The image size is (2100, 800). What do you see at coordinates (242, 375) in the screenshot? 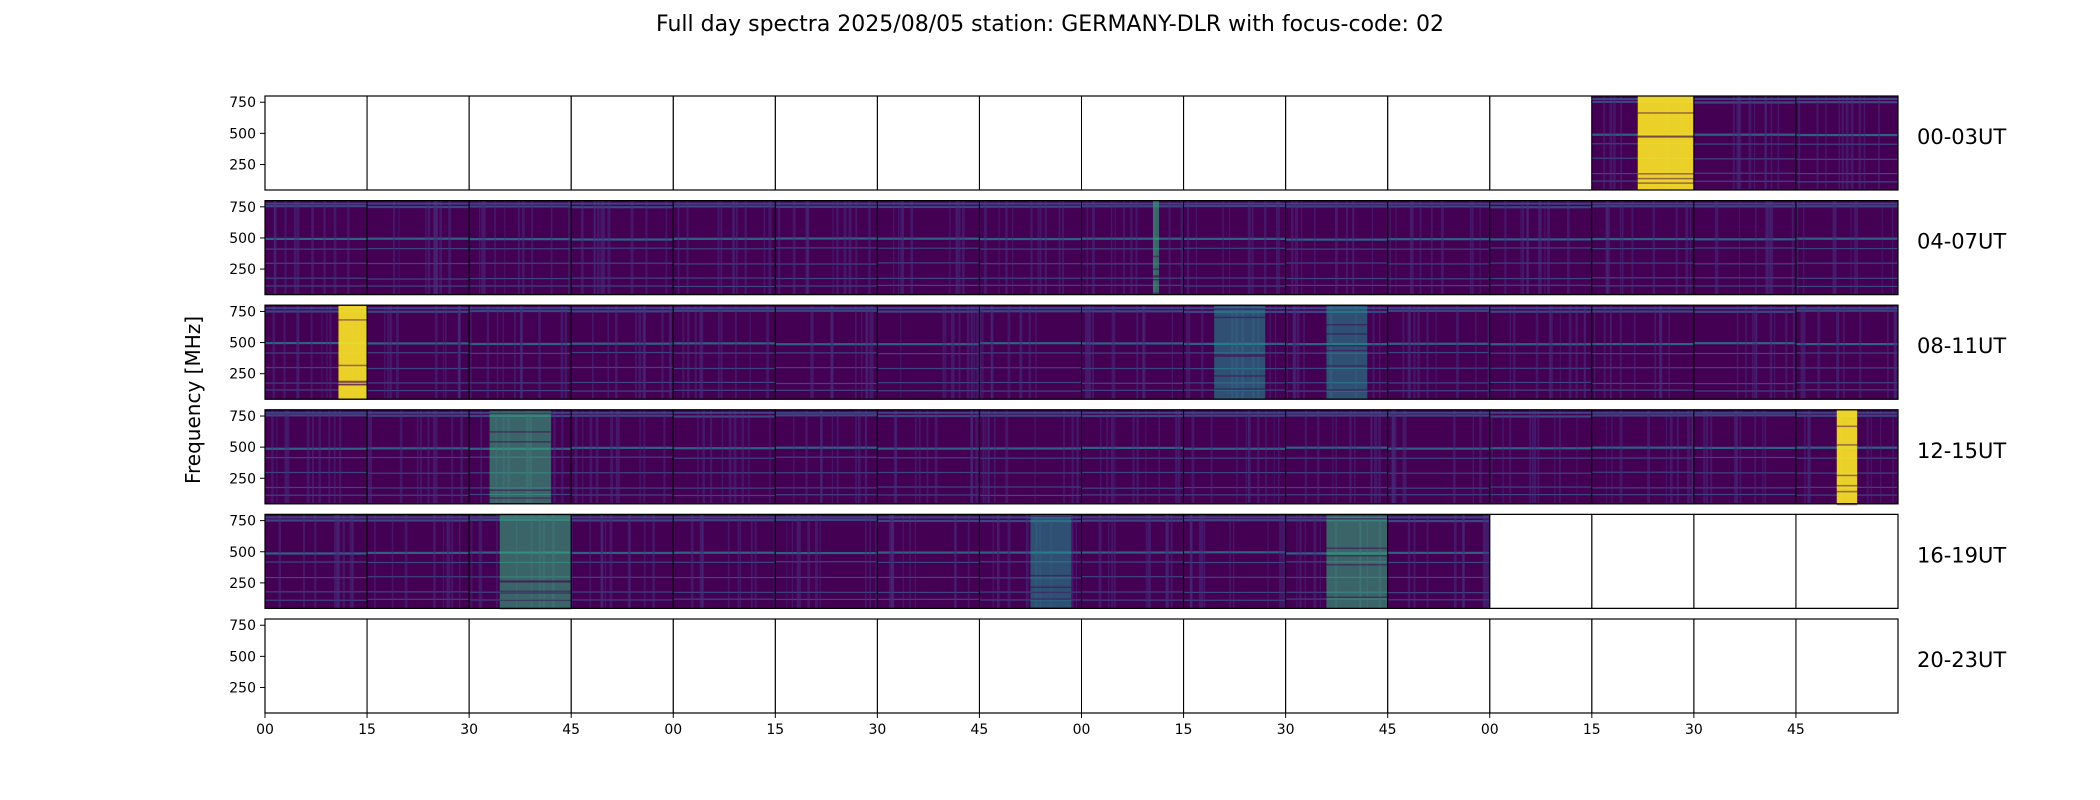
I see `y-tick-label: 250` at bounding box center [242, 375].